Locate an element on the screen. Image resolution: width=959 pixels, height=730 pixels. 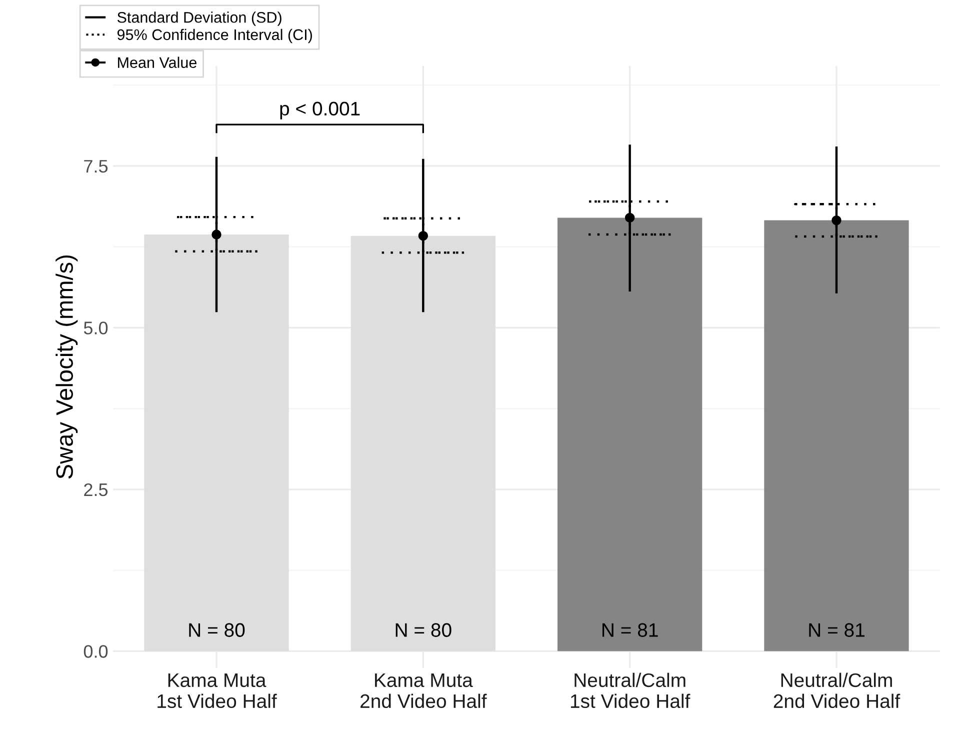
legend-label: Mean Value is located at coordinates (157, 62).